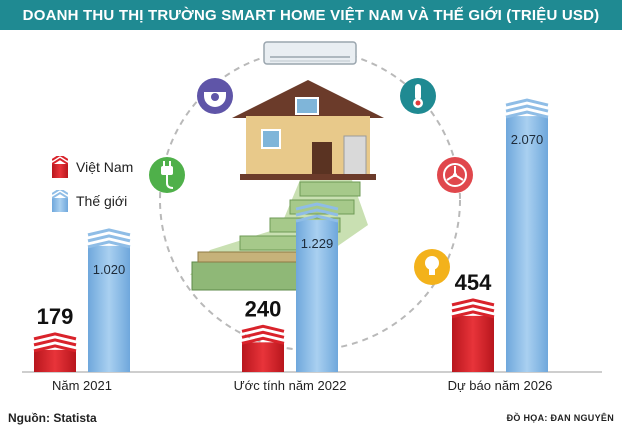  What do you see at coordinates (418, 96) in the screenshot?
I see `thermometer-icon` at bounding box center [418, 96].